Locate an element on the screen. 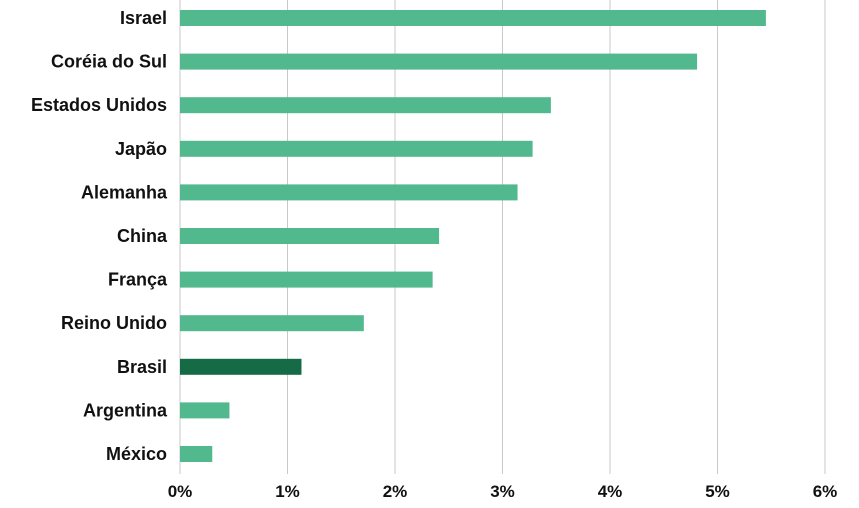  category-label: Japão is located at coordinates (141, 149).